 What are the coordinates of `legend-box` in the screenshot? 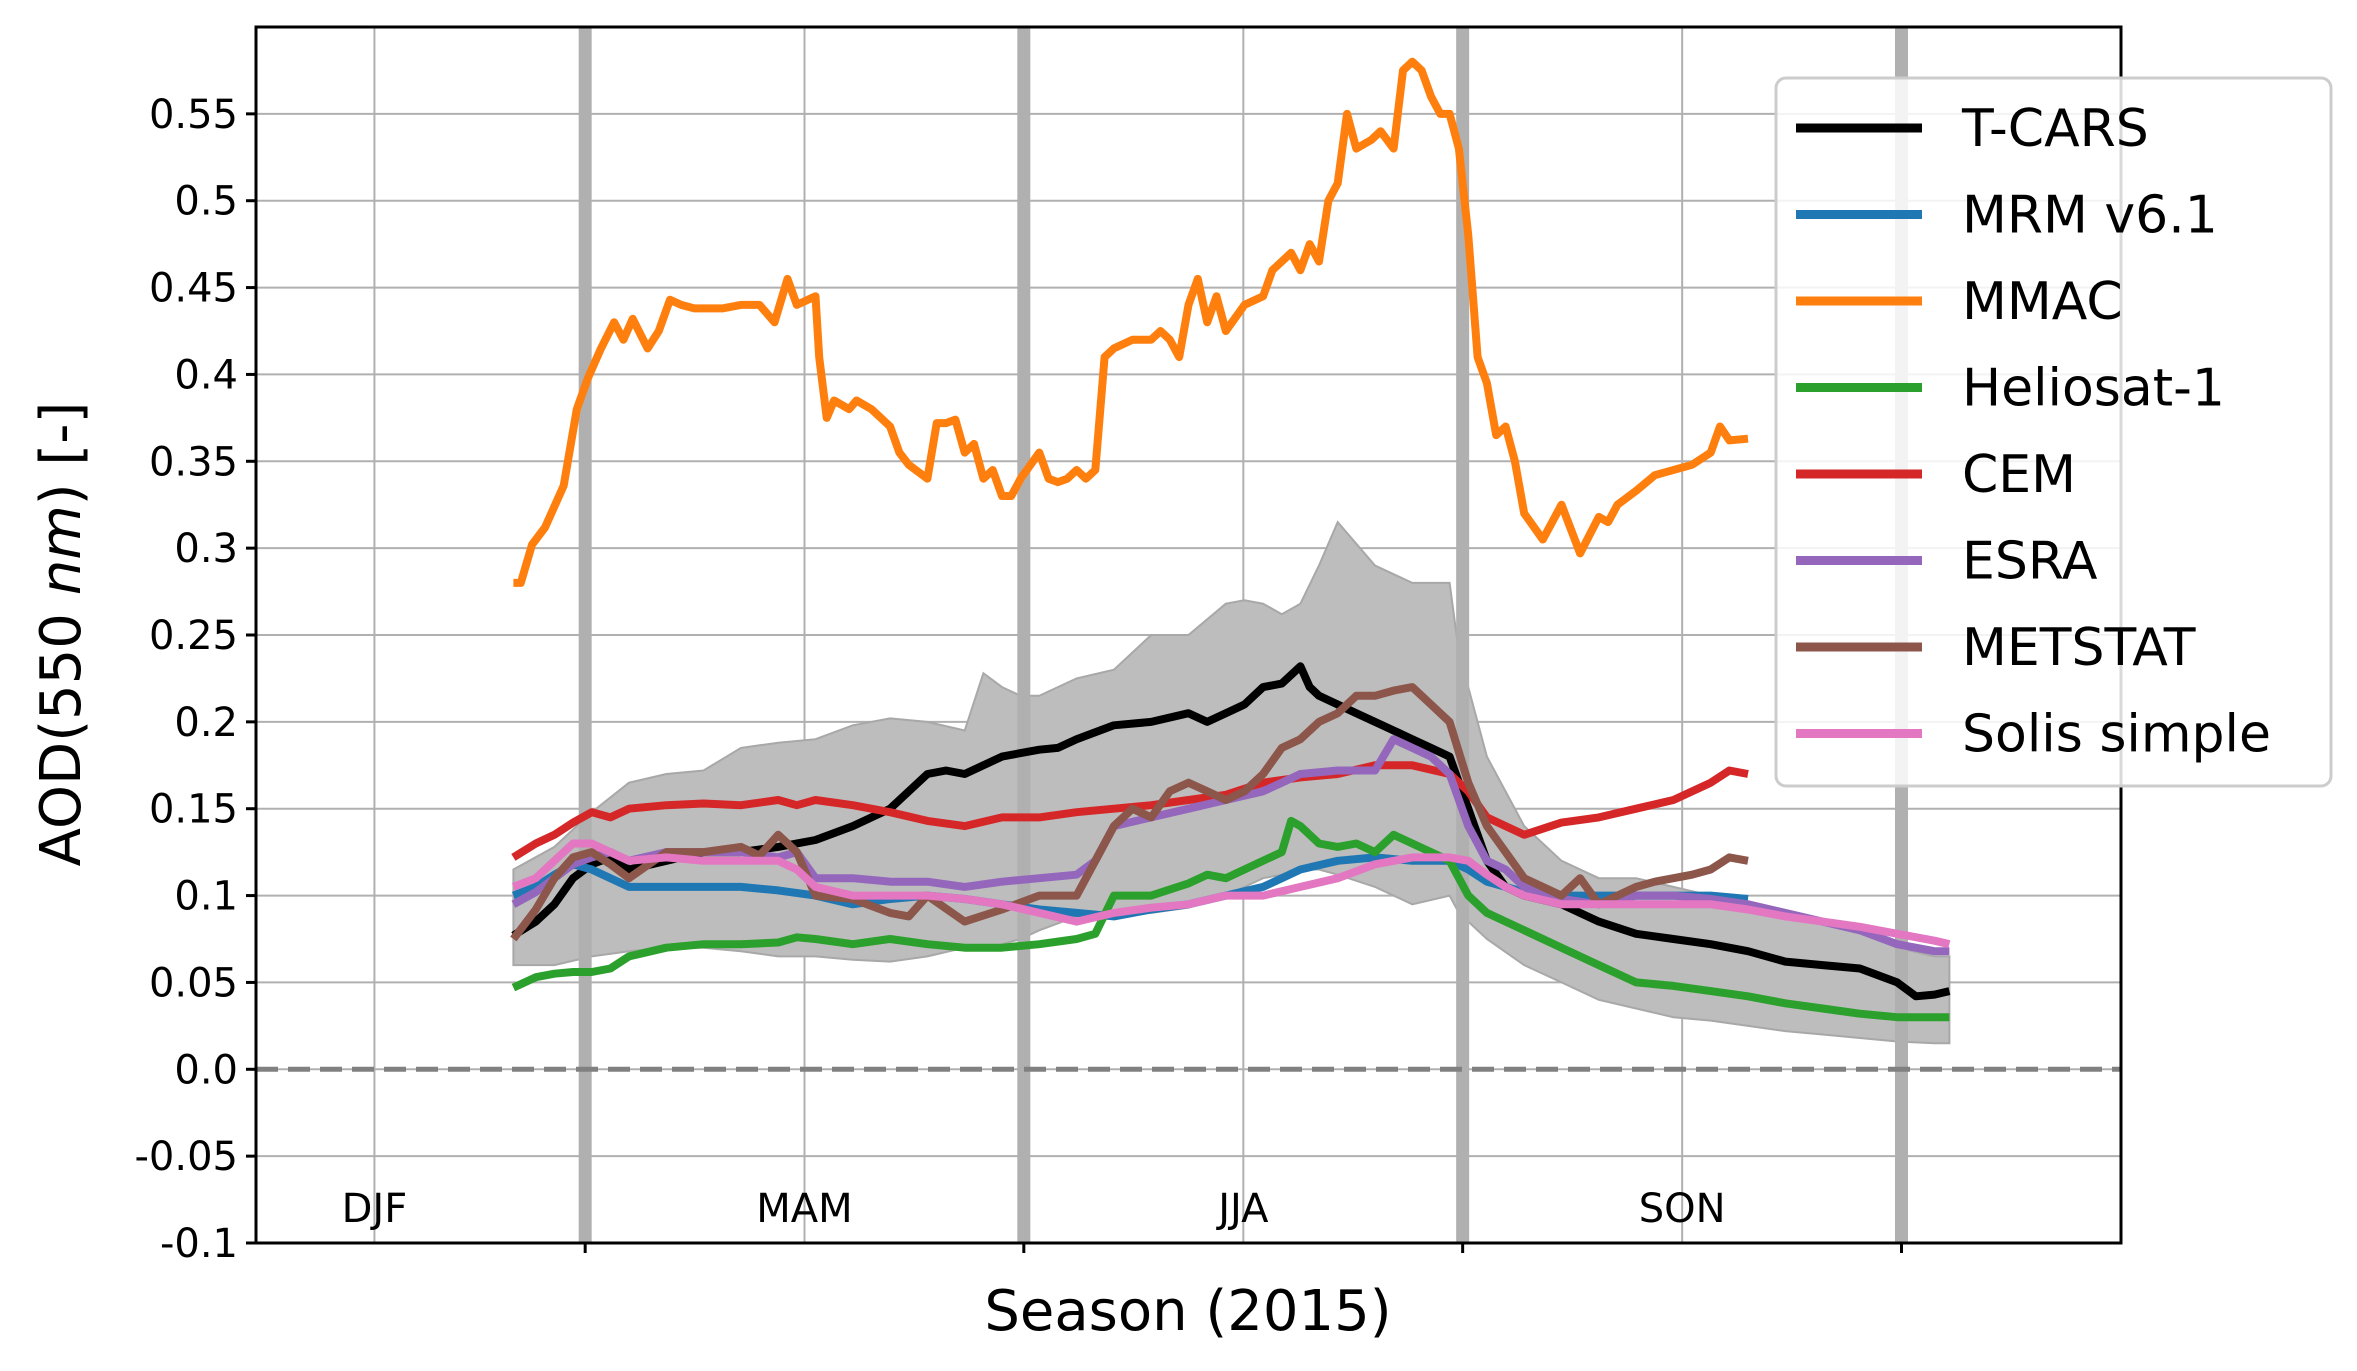 It's located at (2053, 432).